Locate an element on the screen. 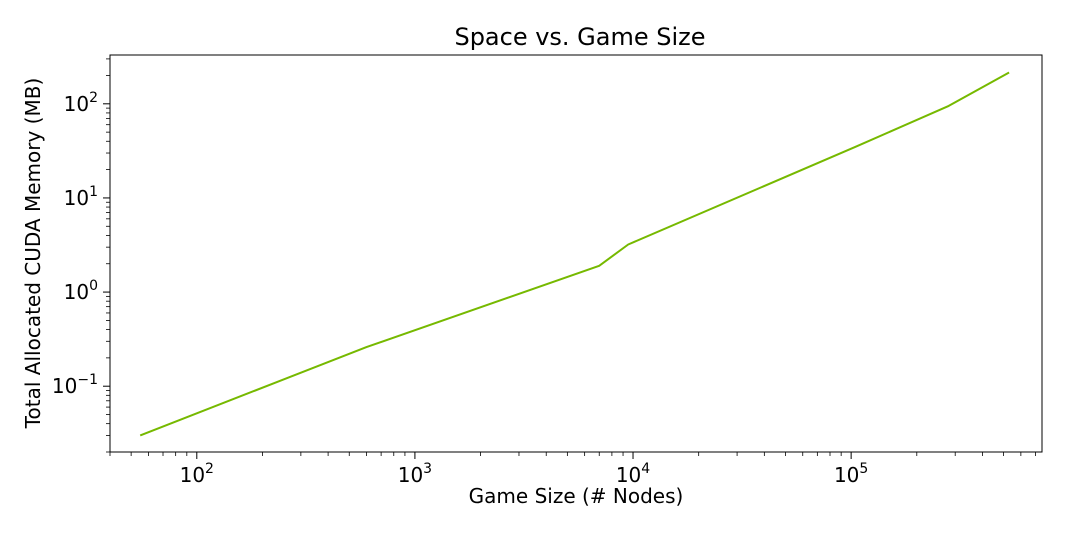 Image resolution: width=1066 pixels, height=533 pixels. x-tick-label: 10² is located at coordinates (197, 474).